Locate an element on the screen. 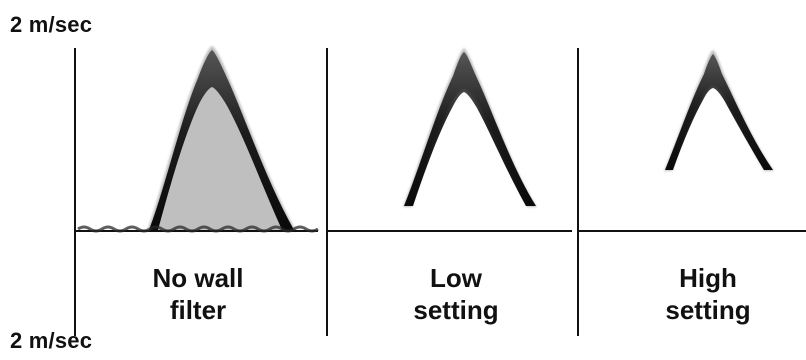 This screenshot has width=806, height=360. panel-3-label: High setting is located at coordinates (707, 294).